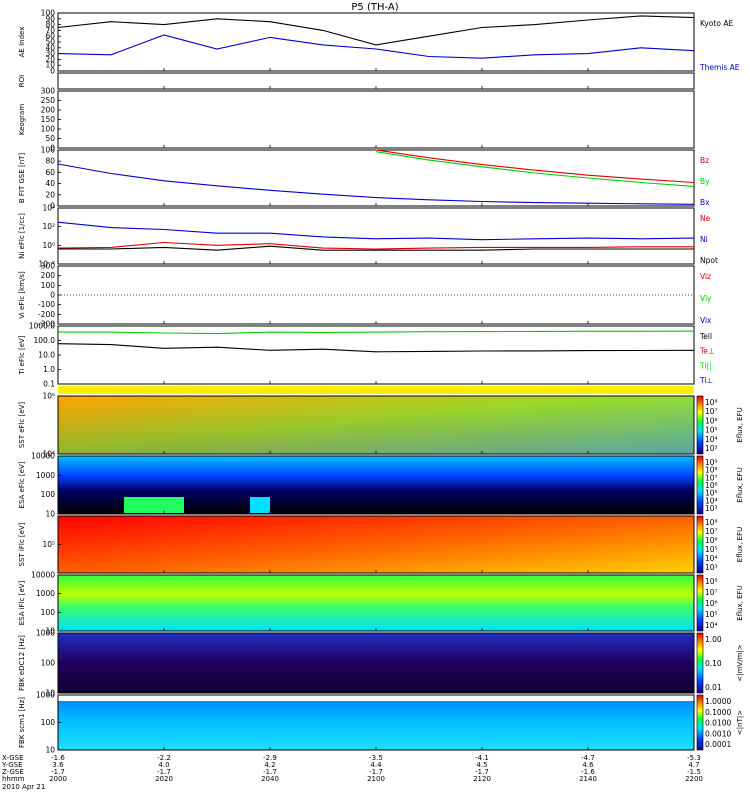 This screenshot has width=750, height=804. What do you see at coordinates (375, 245) in the screenshot?
I see `panel-4-series-ne` at bounding box center [375, 245].